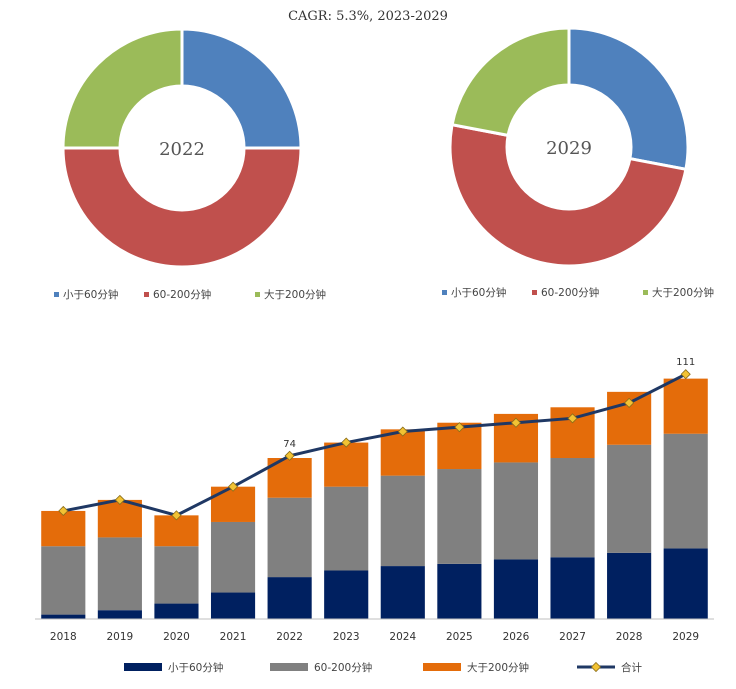 The image size is (736, 689). What do you see at coordinates (572, 418) in the screenshot?
I see `total-marker-2027` at bounding box center [572, 418].